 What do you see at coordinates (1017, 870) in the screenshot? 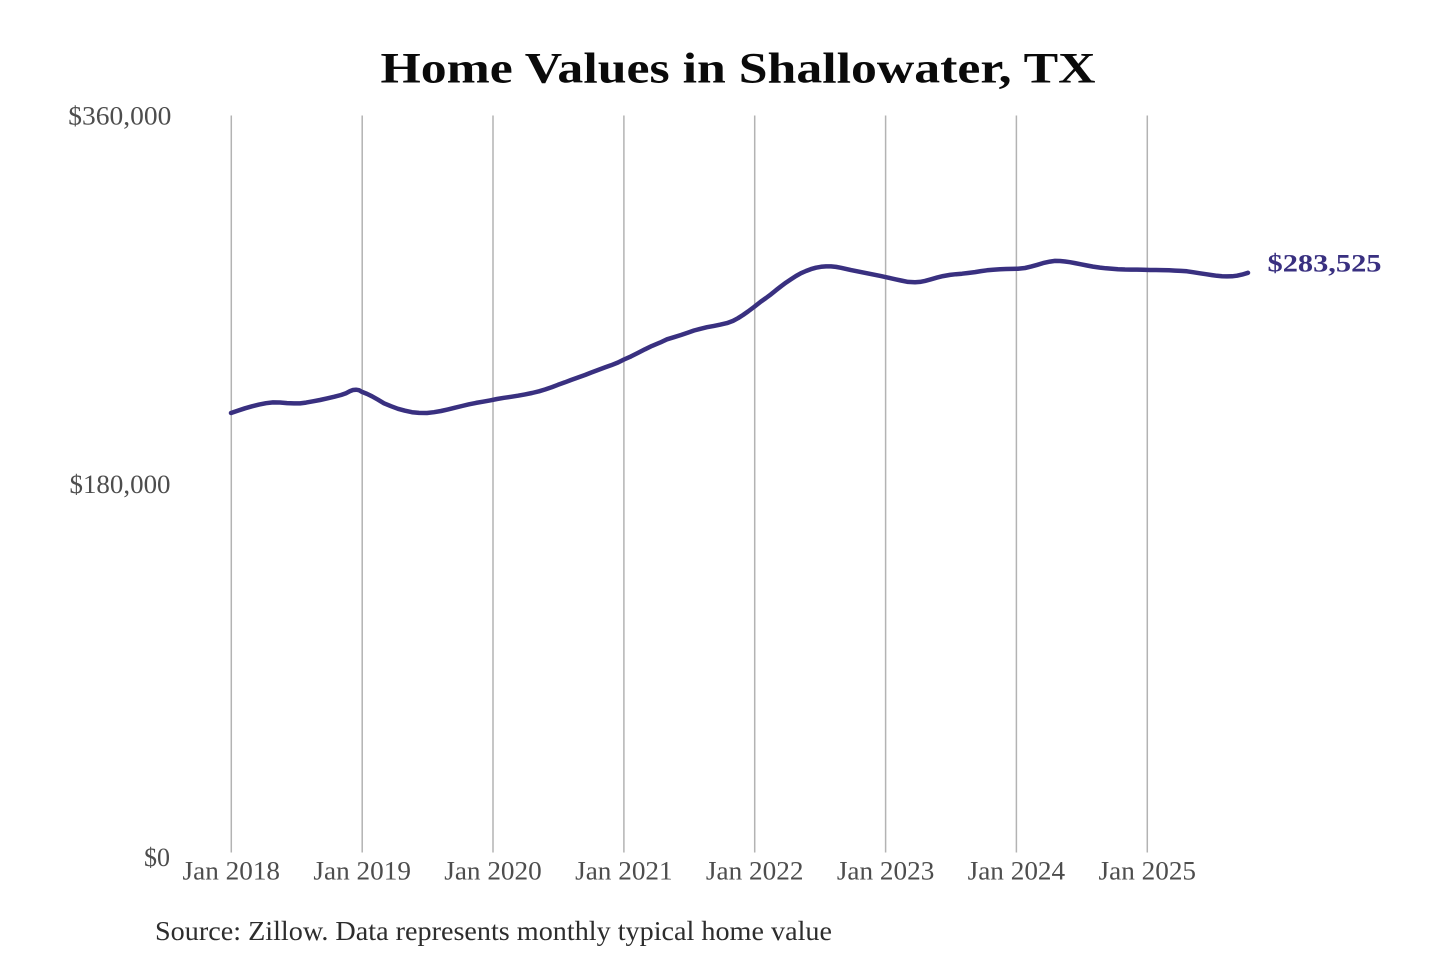
I see `svg-text: Jan 2024` at bounding box center [1017, 870].